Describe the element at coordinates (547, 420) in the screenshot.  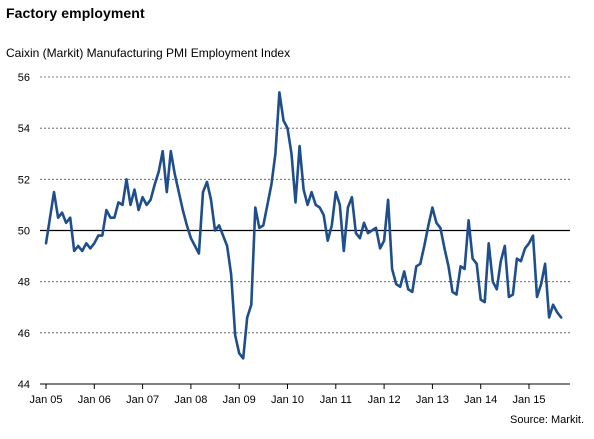
I see `source-note: Source: Markit.` at that location.